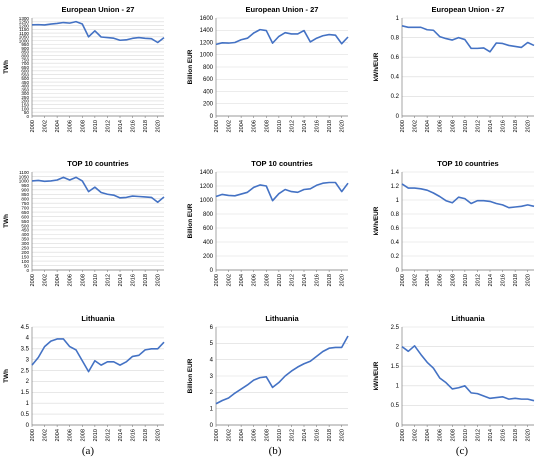 This screenshot has height=460, width=550. What do you see at coordinates (208, 92) in the screenshot?
I see `chart2-ytick-label: 400` at bounding box center [208, 92].